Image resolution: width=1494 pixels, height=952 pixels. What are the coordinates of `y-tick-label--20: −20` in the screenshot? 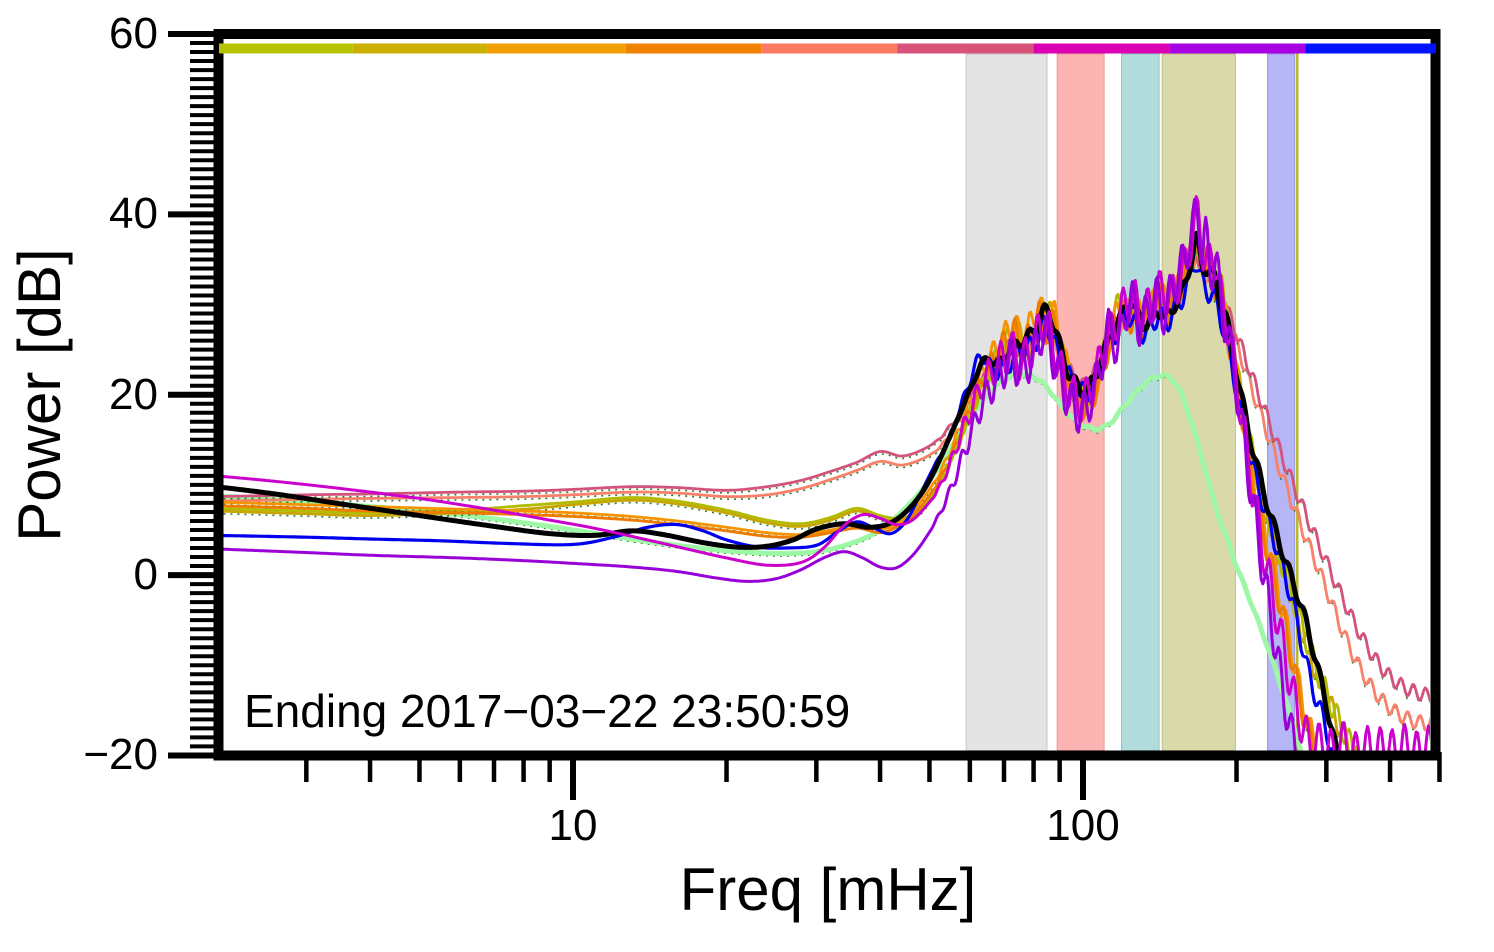 It's located at (120, 755).